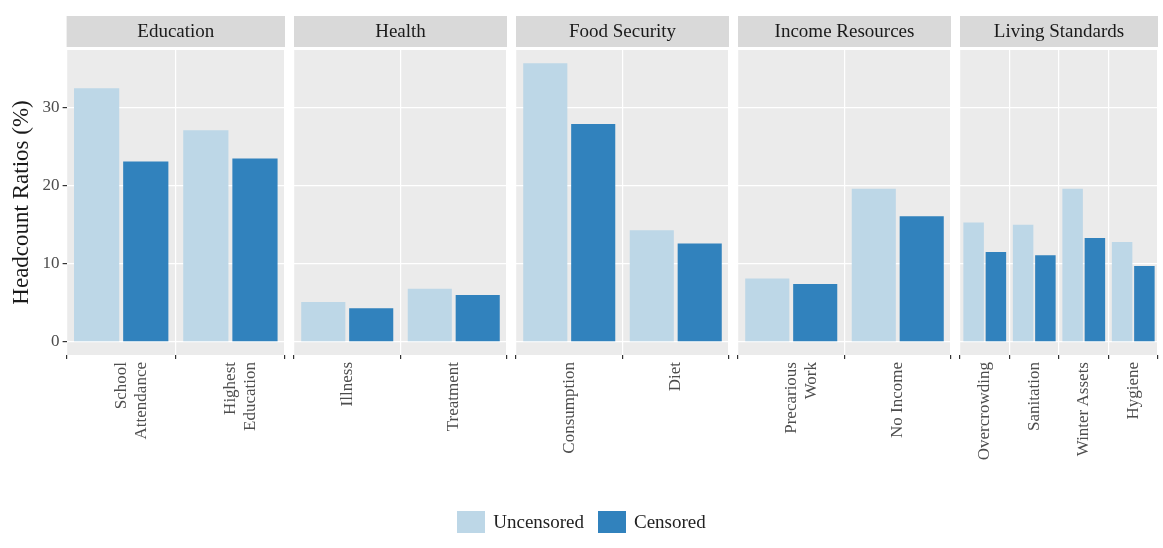 This screenshot has height=548, width=1163. Describe the element at coordinates (844, 30) in the screenshot. I see `chart-title: Income Resources` at that location.